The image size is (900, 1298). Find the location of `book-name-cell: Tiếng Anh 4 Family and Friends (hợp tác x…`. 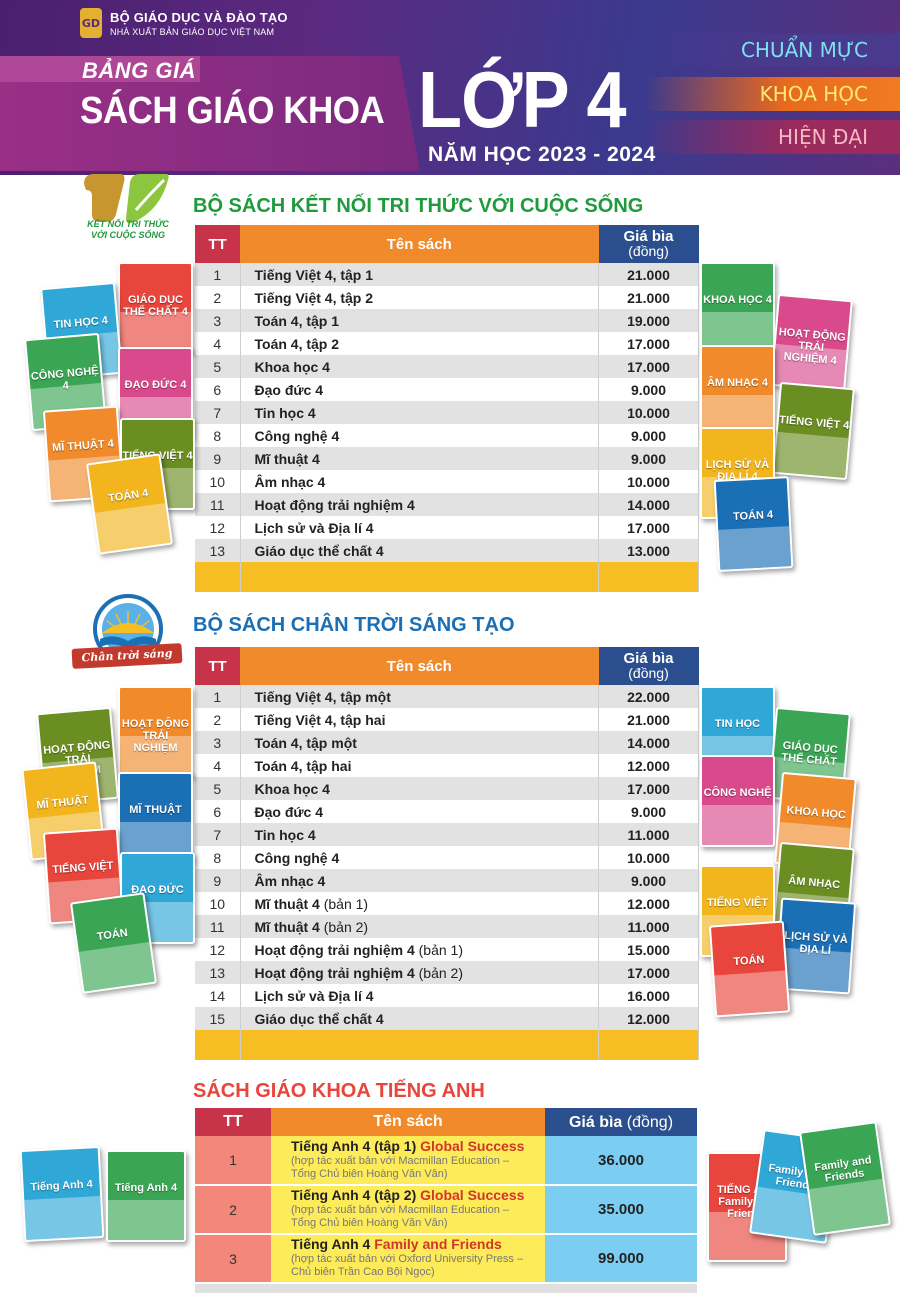

book-name-cell: Tiếng Anh 4 Family and Friends (hợp tác x… is located at coordinates (408, 1259).